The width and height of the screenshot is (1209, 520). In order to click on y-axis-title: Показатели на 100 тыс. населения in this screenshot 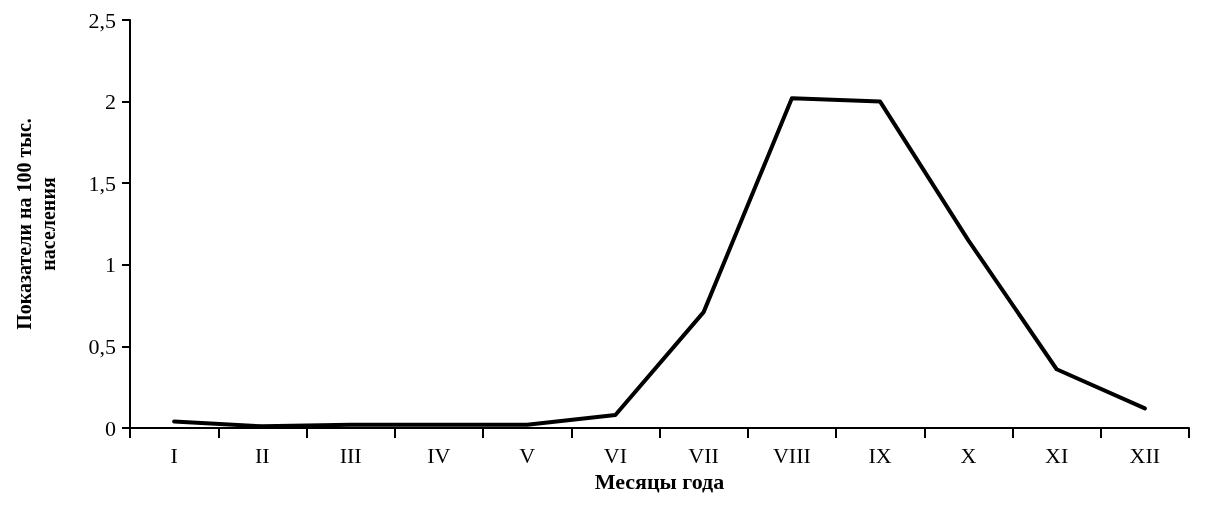, I will do `click(36, 224)`.